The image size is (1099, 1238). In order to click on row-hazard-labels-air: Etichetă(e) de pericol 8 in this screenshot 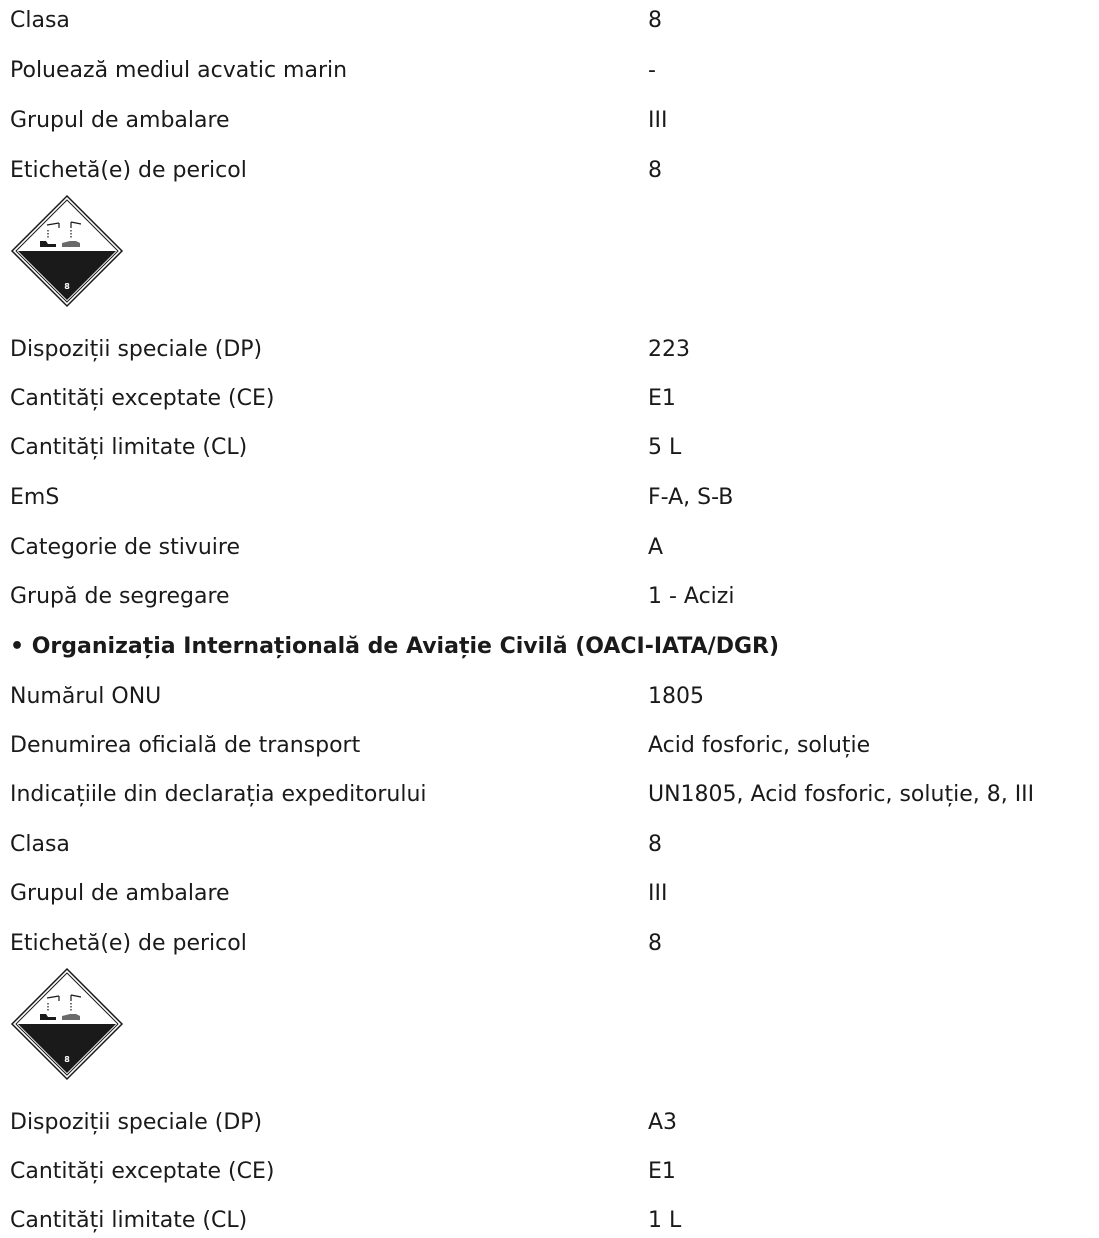, I will do `click(554, 944)`.